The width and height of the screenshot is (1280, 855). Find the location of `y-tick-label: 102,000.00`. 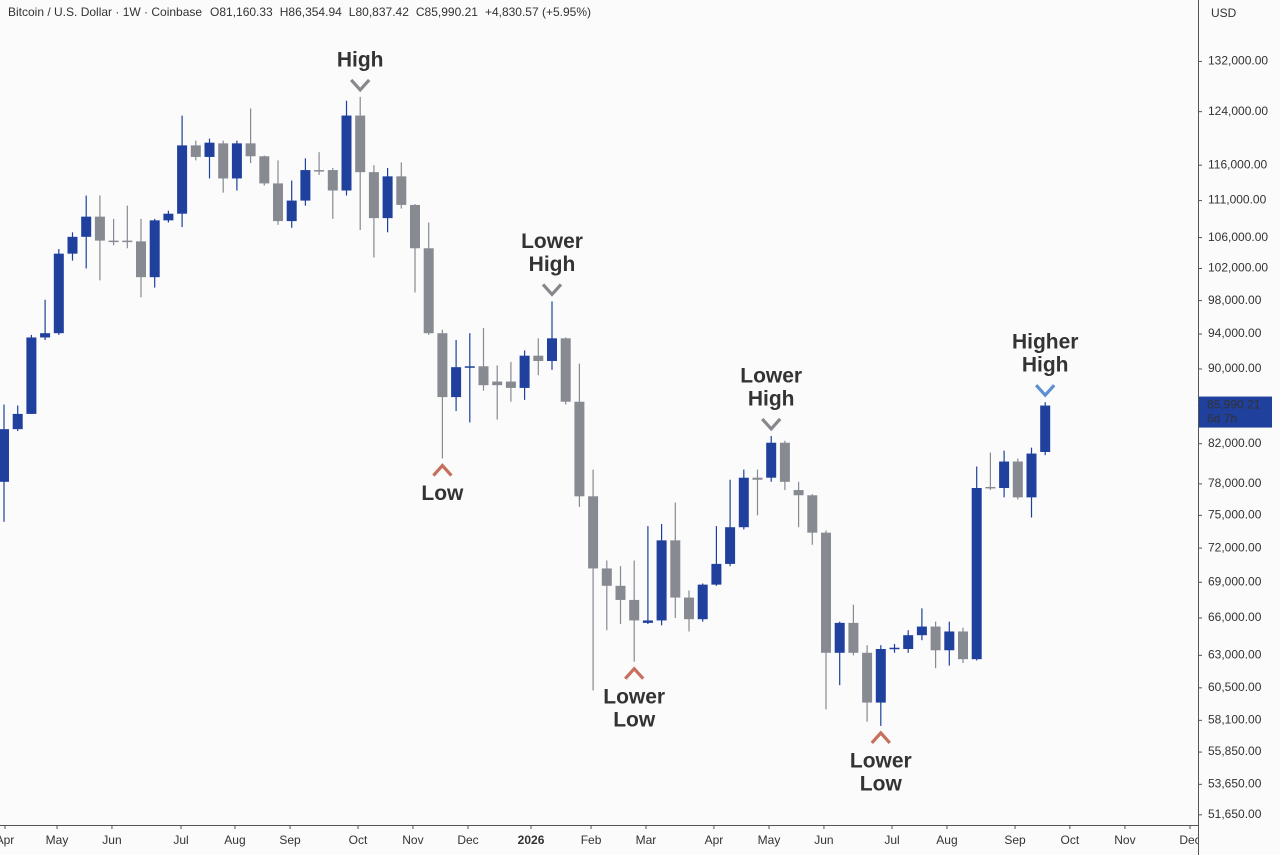

y-tick-label: 102,000.00 is located at coordinates (1238, 268).